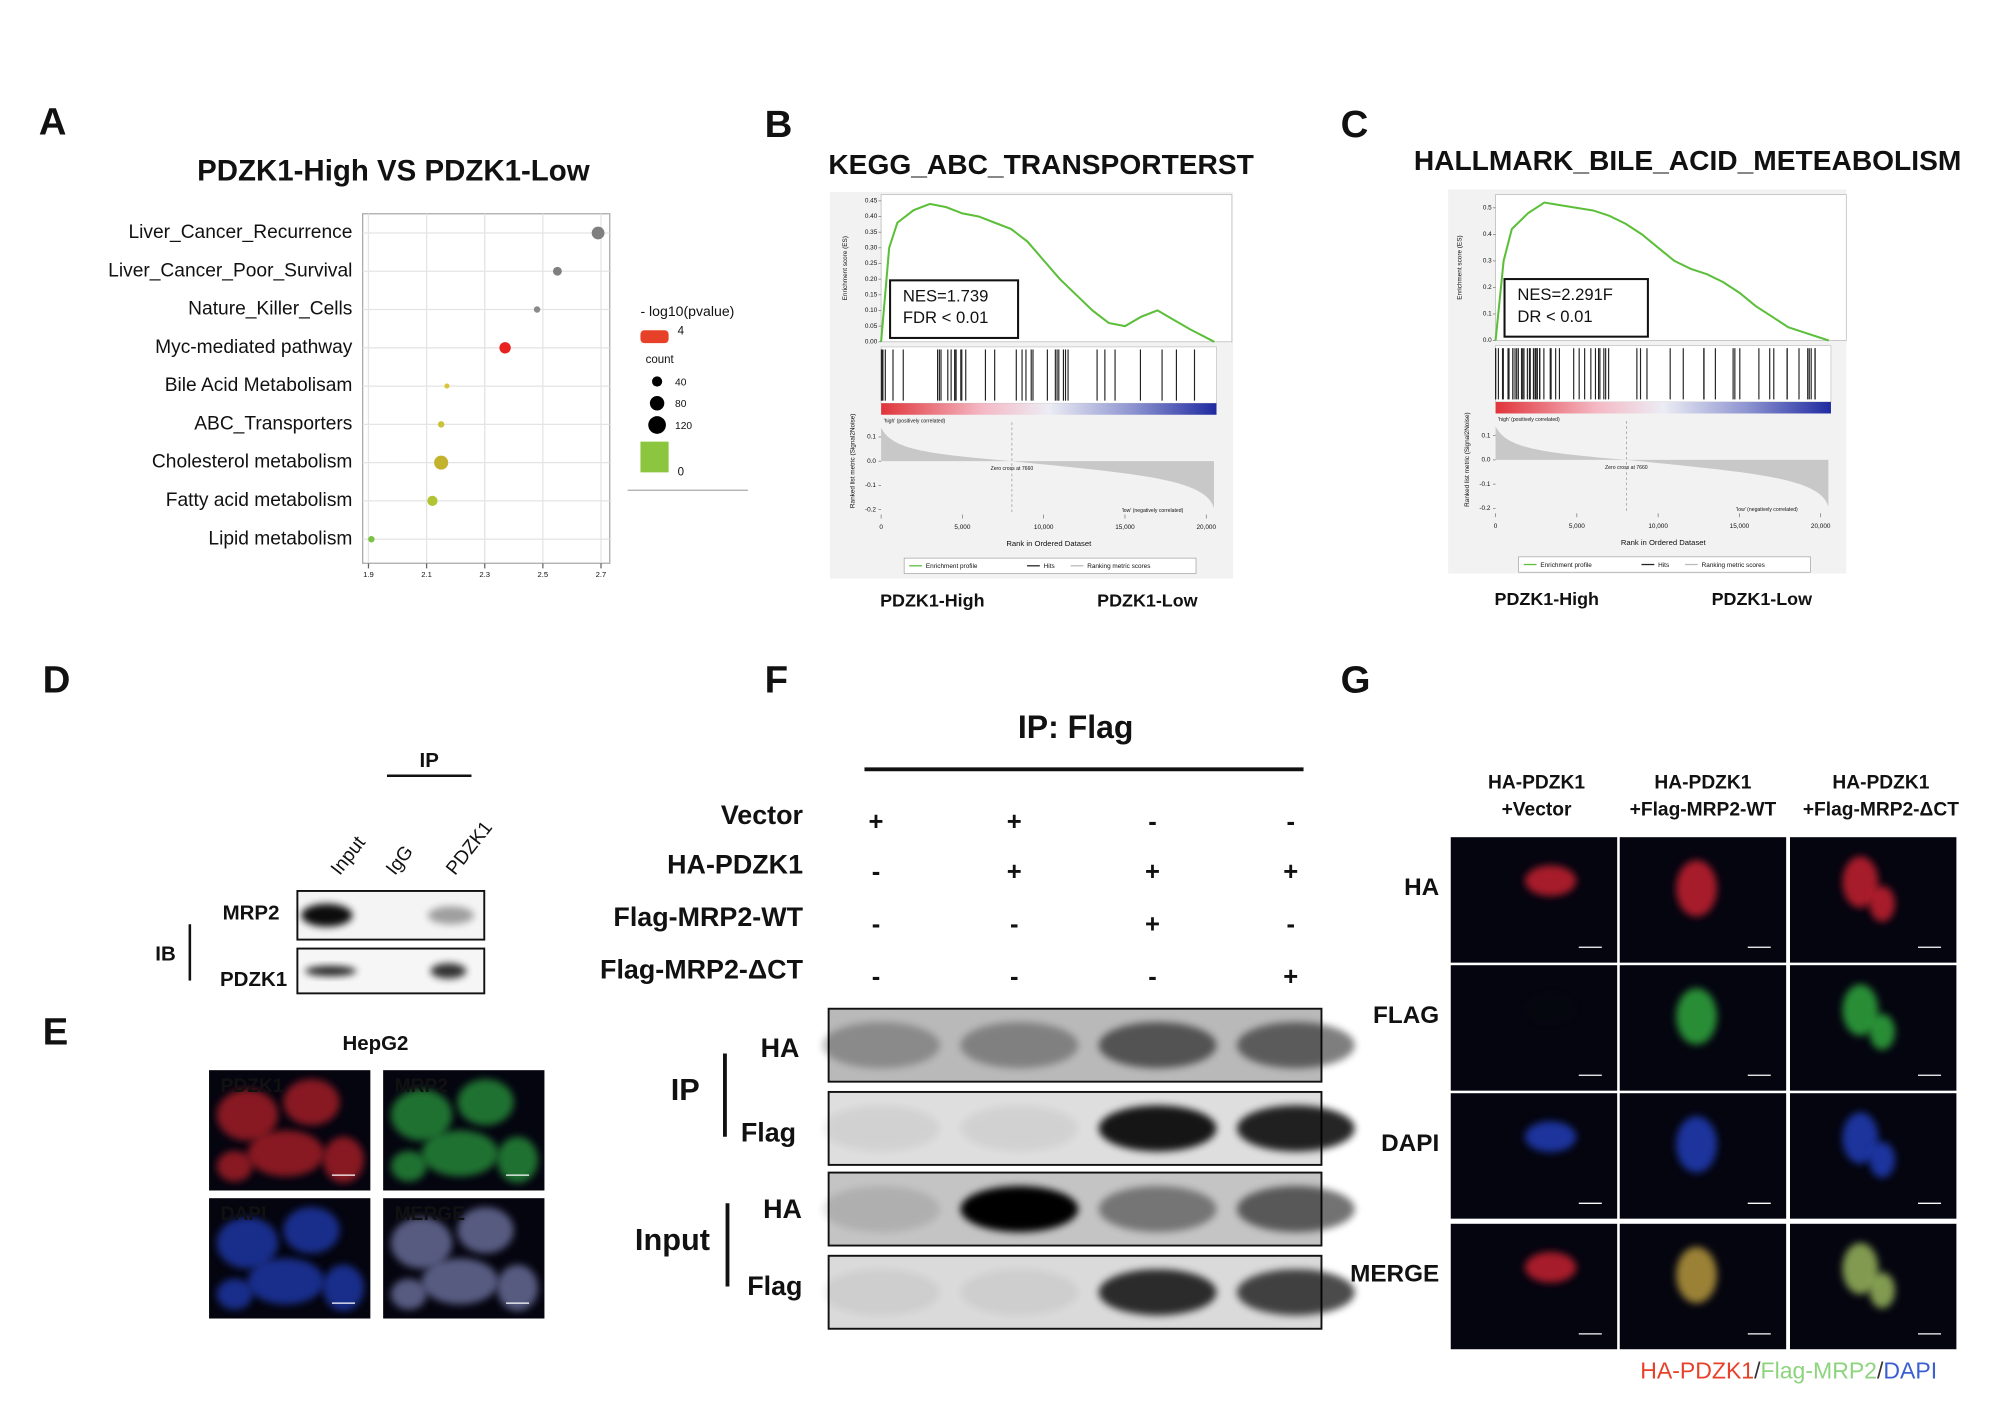 Image resolution: width=2008 pixels, height=1403 pixels. What do you see at coordinates (601, 574) in the screenshot?
I see `x-tick-label: 2.7` at bounding box center [601, 574].